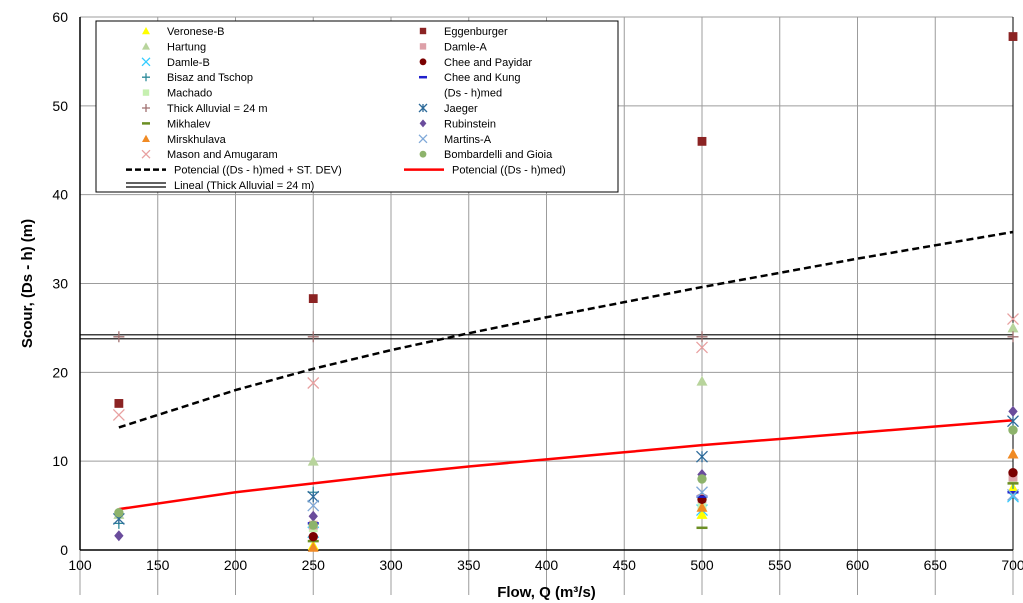  I want to click on legend-label-damle-b: Damle-B, so click(188, 63).